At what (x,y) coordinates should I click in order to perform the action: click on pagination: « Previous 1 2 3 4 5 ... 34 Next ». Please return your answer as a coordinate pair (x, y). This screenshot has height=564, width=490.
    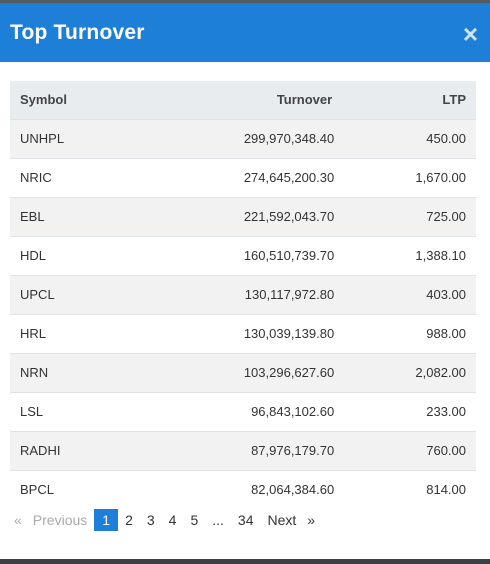
    Looking at the image, I should click on (164, 520).